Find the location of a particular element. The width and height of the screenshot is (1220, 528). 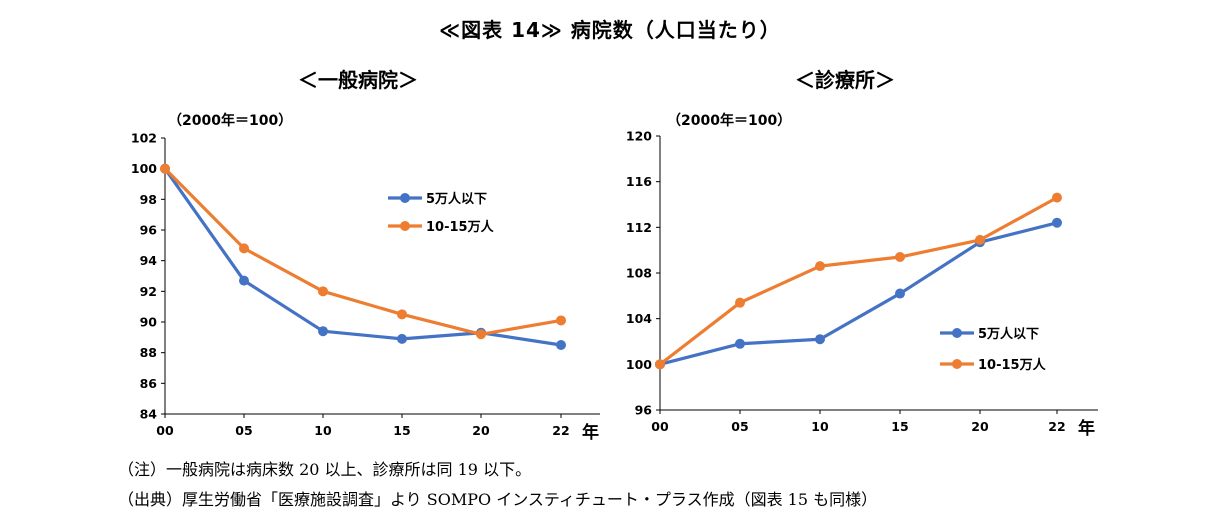

cl-legend-label: 5万人以下 is located at coordinates (1008, 334).